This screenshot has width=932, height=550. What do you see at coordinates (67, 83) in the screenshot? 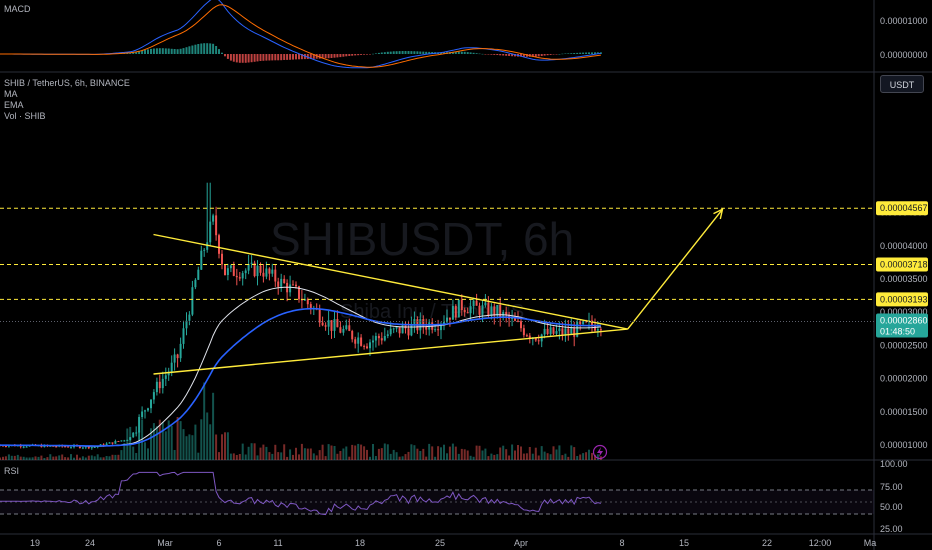
I see `symbol-line: SHIB / TetherUS, 6h, BINANCE` at bounding box center [67, 83].